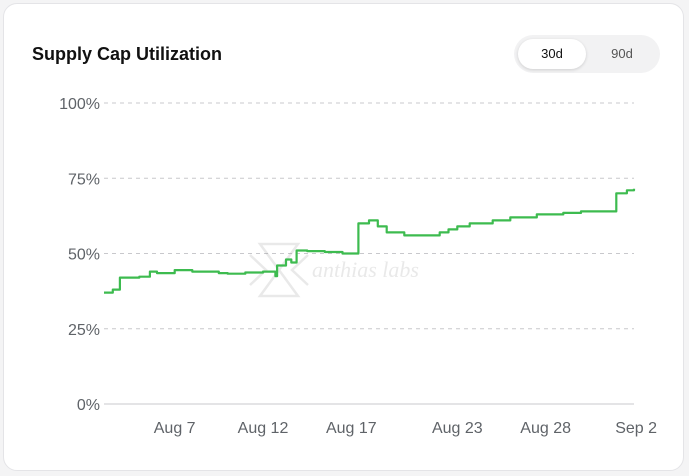 The image size is (689, 476). I want to click on x-tick-label: Aug 23, so click(457, 428).